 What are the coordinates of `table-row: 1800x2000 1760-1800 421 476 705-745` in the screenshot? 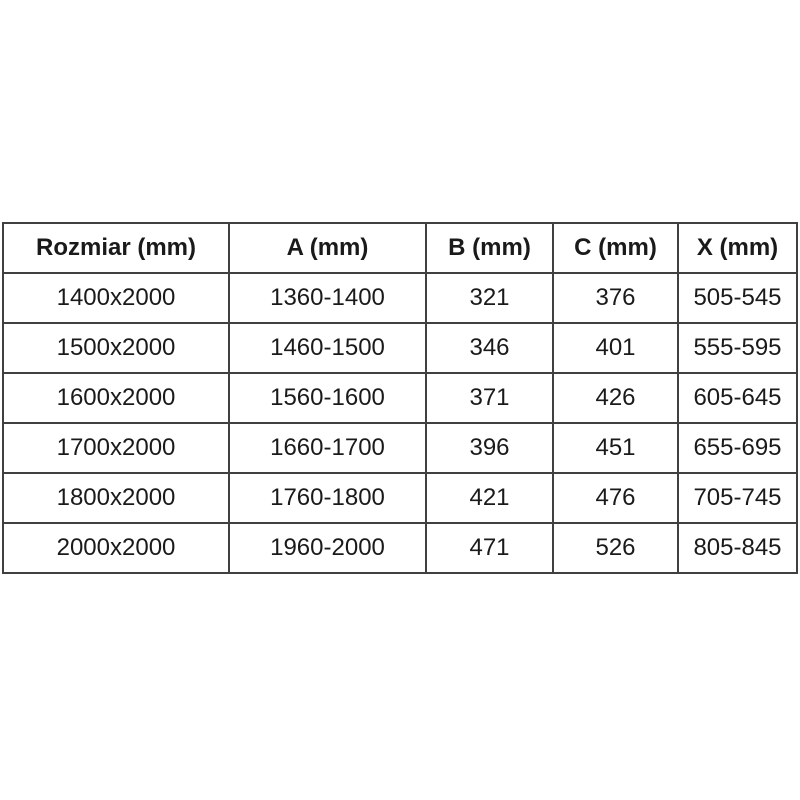 It's located at (400, 498).